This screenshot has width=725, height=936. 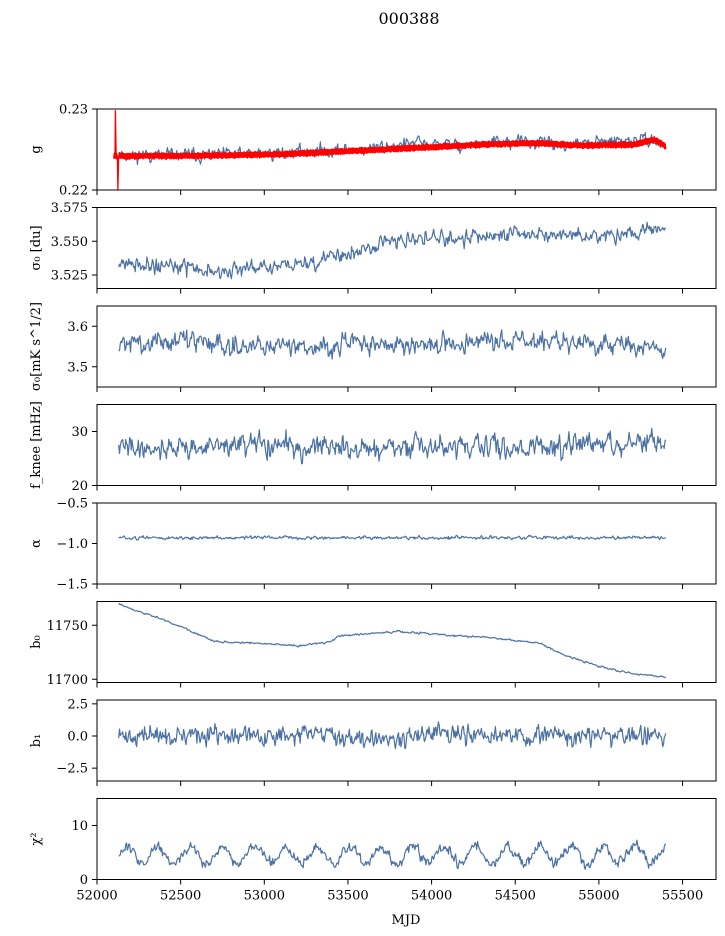 What do you see at coordinates (36, 838) in the screenshot?
I see `y-axis-label-chi2: χ²` at bounding box center [36, 838].